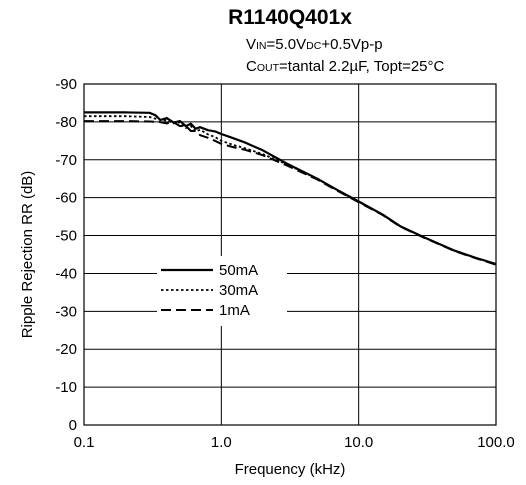  I want to click on y-tick-label-7: -70, so click(66, 160).